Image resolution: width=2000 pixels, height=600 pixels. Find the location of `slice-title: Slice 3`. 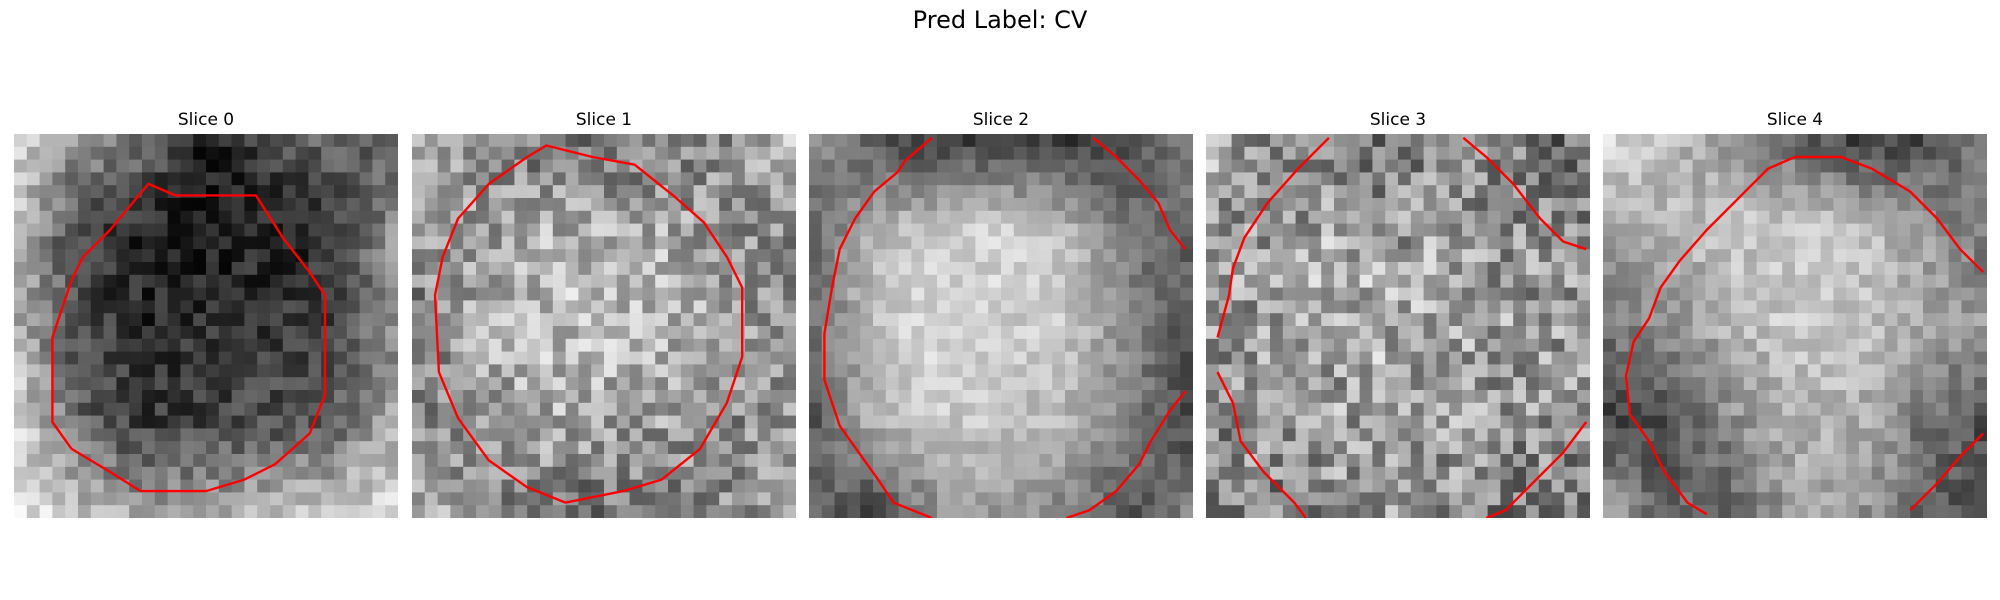

slice-title: Slice 3 is located at coordinates (1398, 120).